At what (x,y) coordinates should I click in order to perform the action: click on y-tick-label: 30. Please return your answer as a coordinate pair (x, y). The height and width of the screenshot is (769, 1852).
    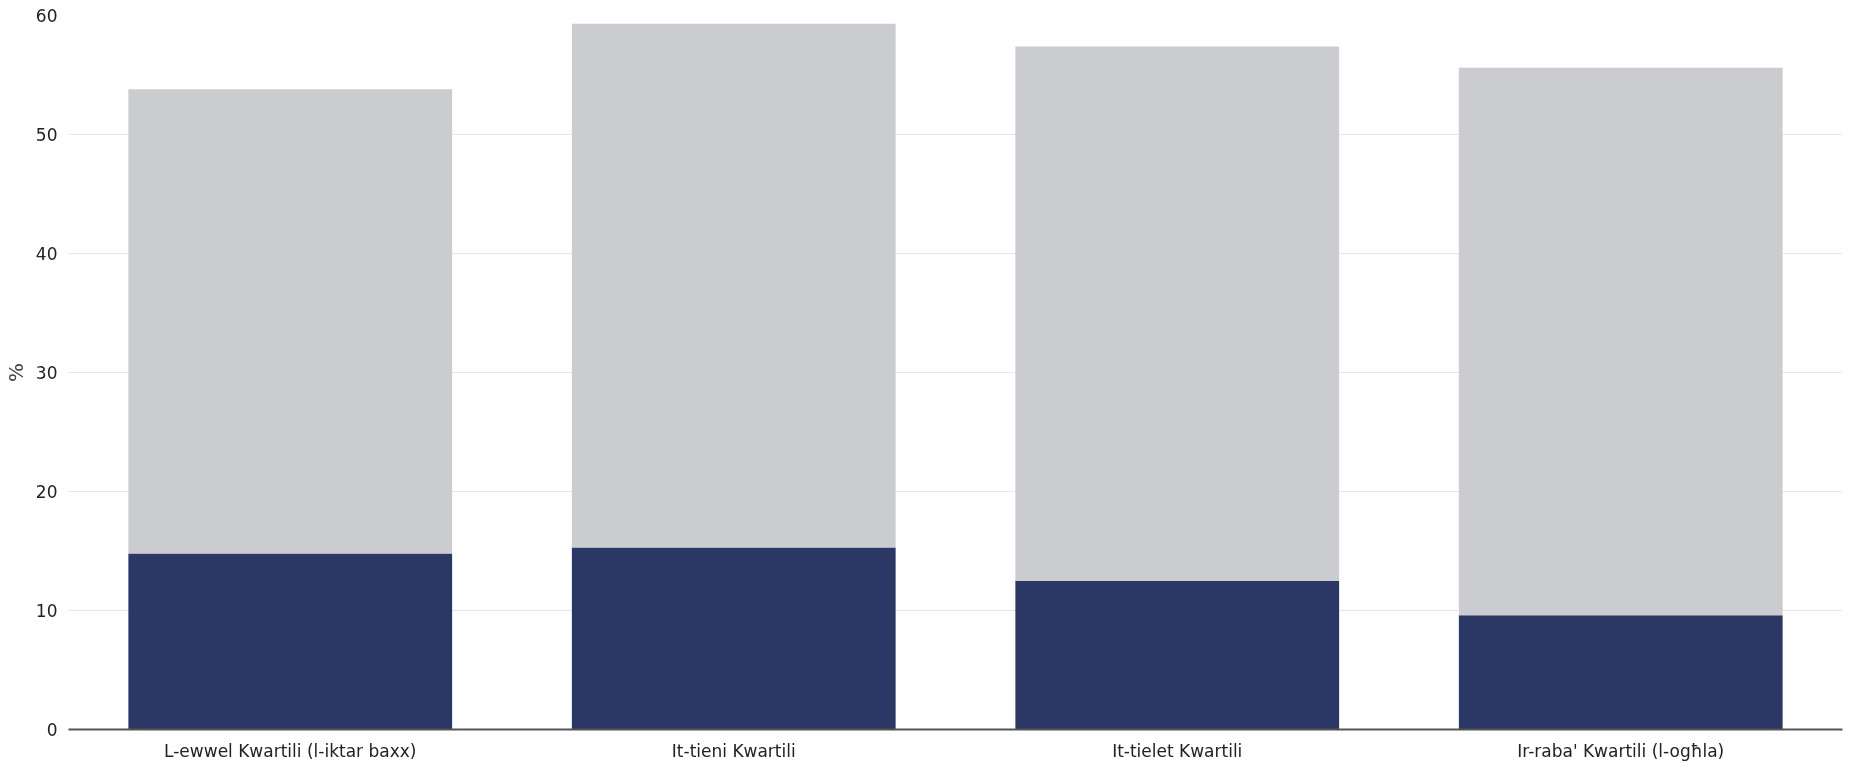
    Looking at the image, I should click on (46, 373).